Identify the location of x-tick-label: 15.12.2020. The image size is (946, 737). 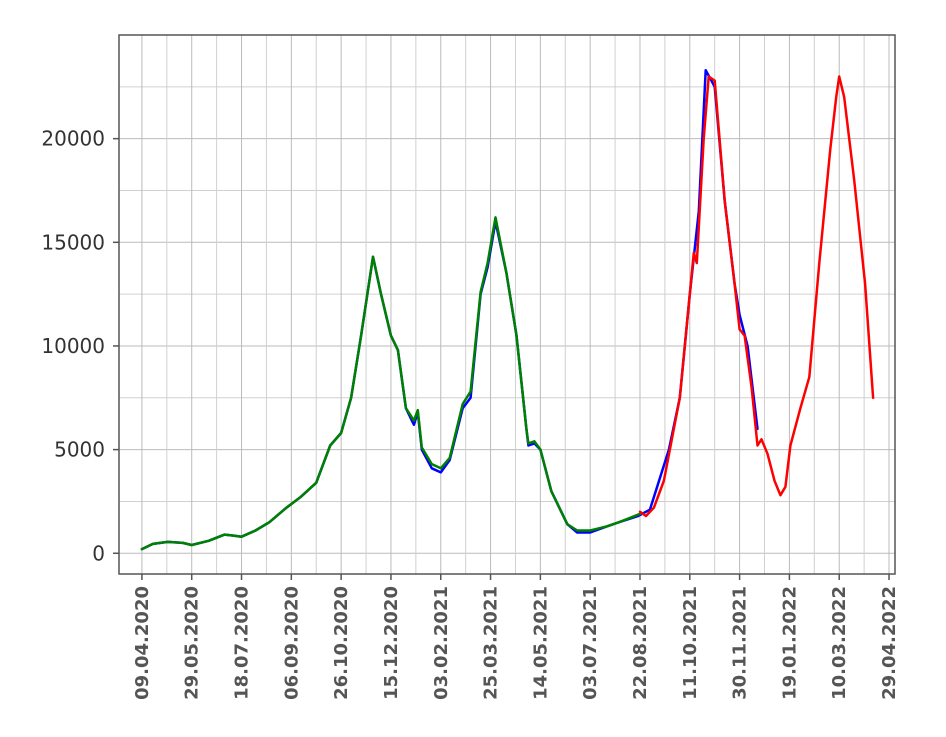
(391, 643).